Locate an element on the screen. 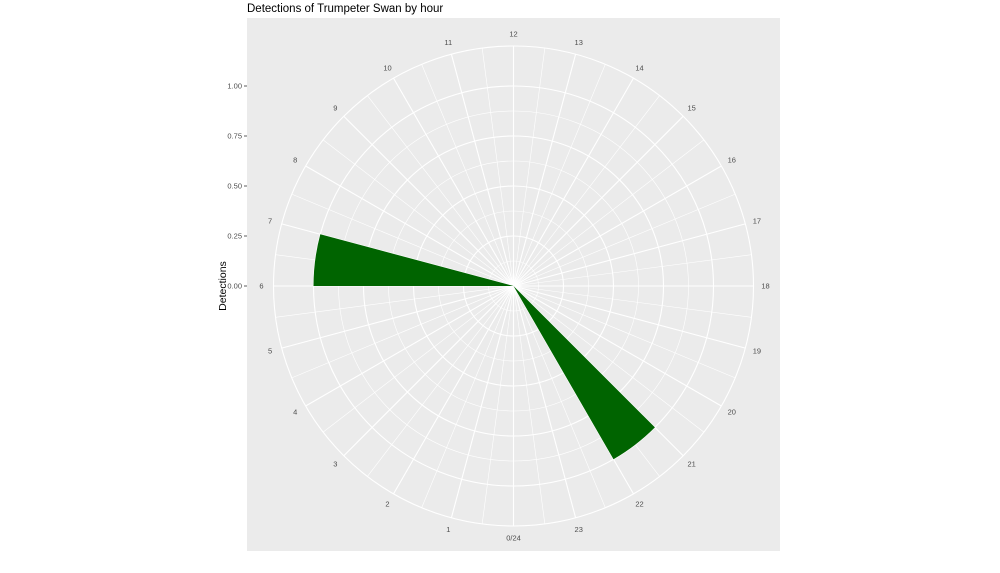 This screenshot has width=1000, height=573. hour-label: 4 is located at coordinates (295, 412).